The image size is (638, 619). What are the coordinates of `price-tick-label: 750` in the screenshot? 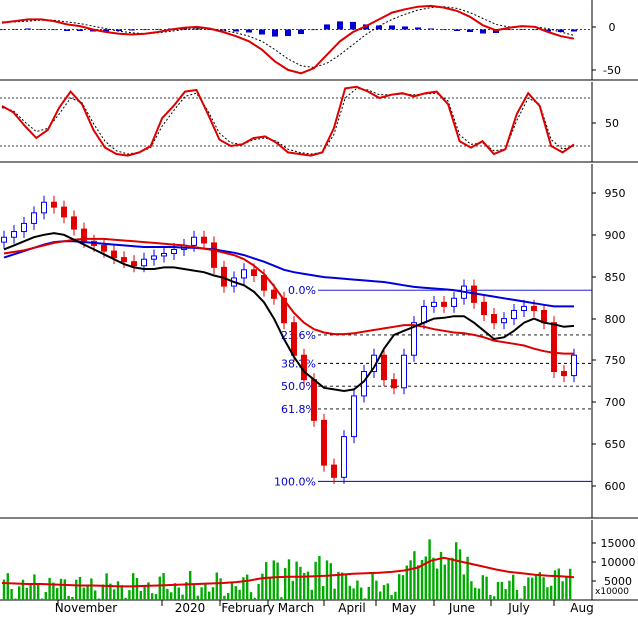 It's located at (615, 360).